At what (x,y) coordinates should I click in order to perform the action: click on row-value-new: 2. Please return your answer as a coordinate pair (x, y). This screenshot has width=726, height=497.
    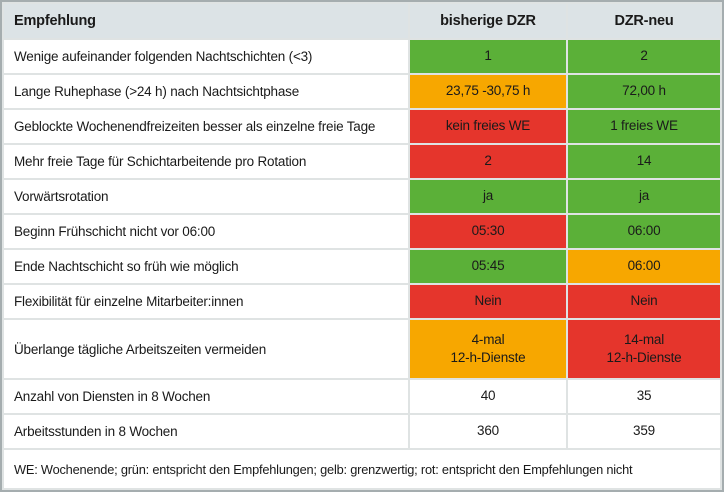
    Looking at the image, I should click on (644, 56).